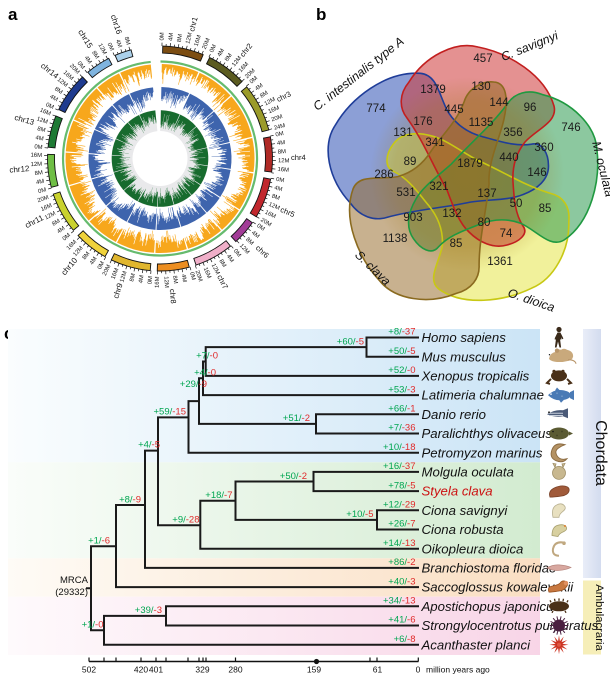  I want to click on svg-text: Apostichopus japonicus, so click(491, 606).